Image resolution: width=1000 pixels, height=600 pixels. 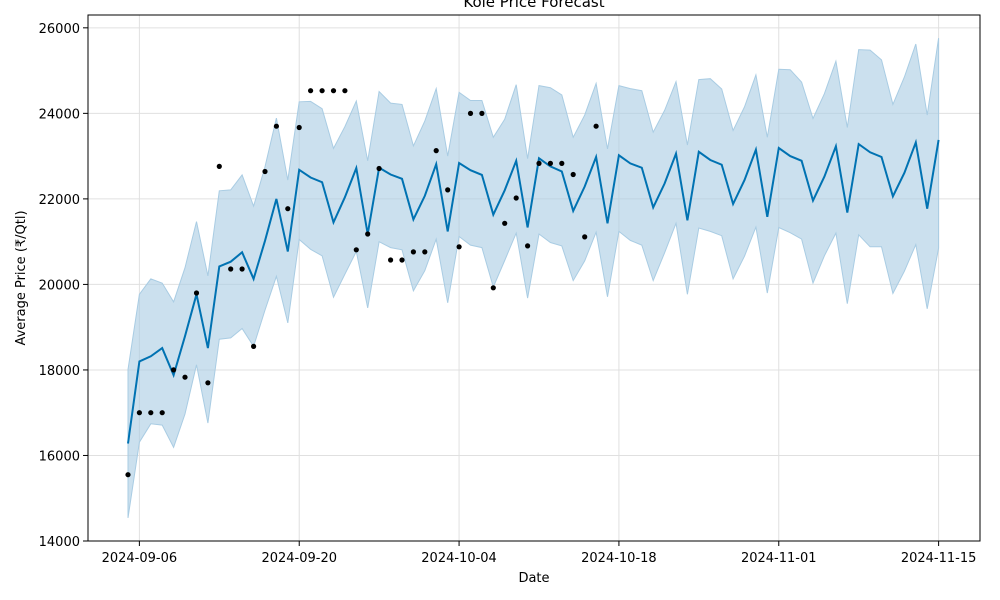 I want to click on y-tick-label: 24000, so click(x=59, y=114).